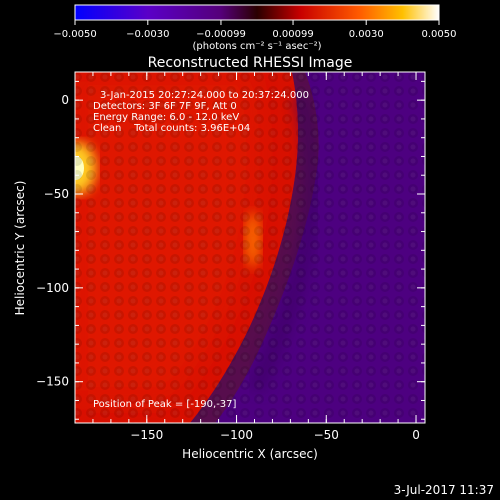  What do you see at coordinates (165, 404) in the screenshot?
I see `peak-position-label: Position of Peak = [-190,-37]` at bounding box center [165, 404].